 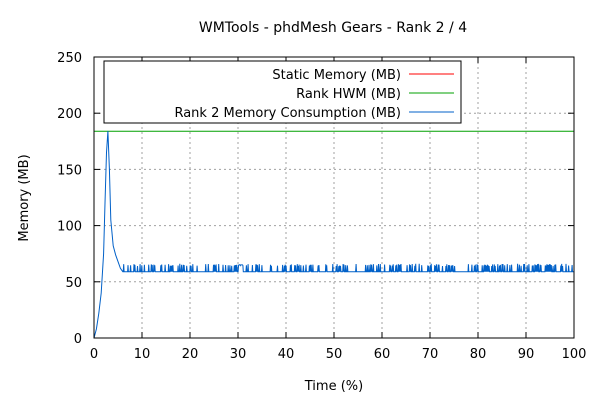 What do you see at coordinates (334, 354) in the screenshot?
I see `x-tick-label: 50` at bounding box center [334, 354].